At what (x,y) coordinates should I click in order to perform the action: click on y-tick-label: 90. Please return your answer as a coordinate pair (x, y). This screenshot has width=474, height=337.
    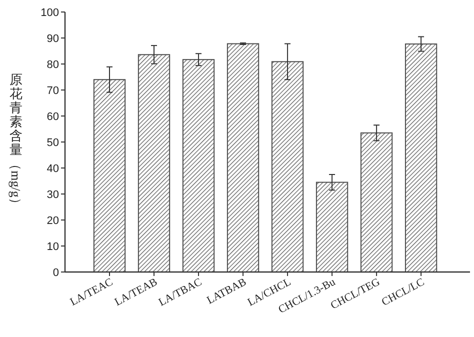
    Looking at the image, I should click on (52, 39).